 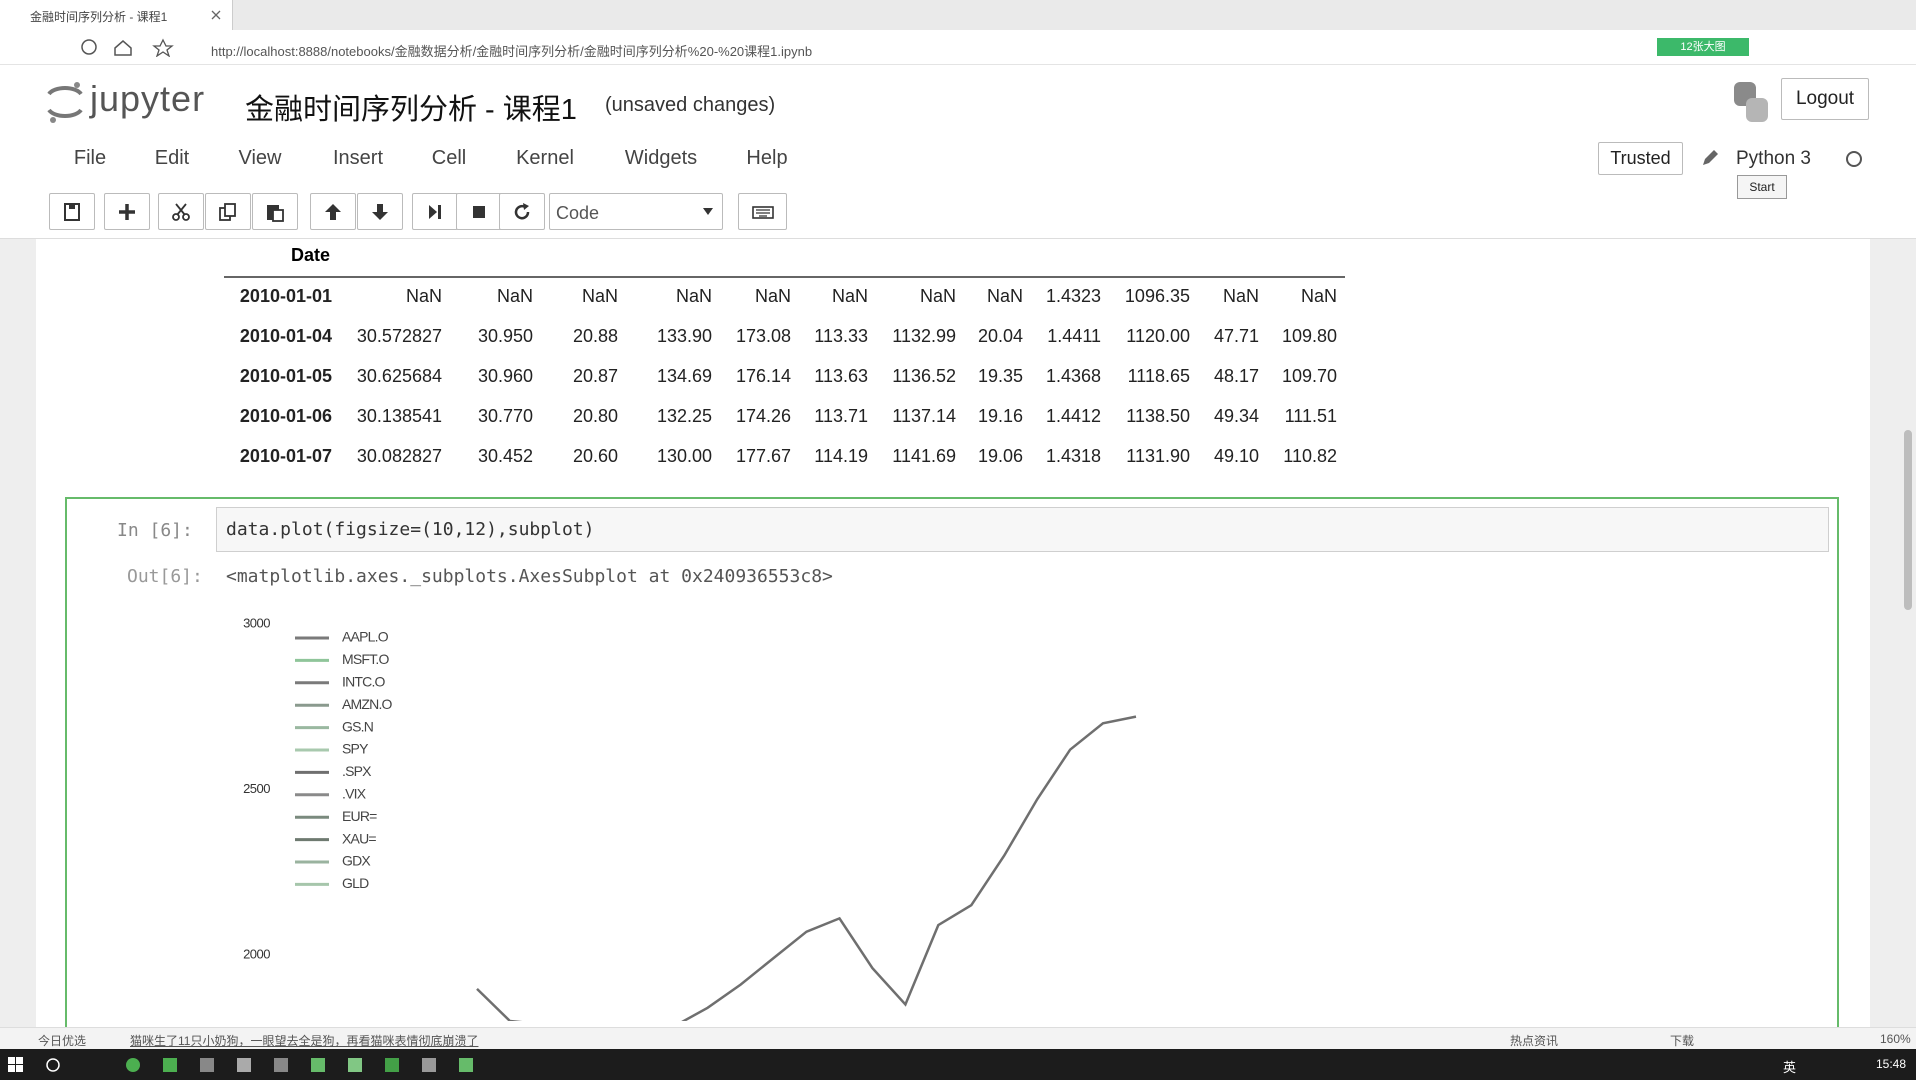 I want to click on legend-label: XAU=, so click(x=359, y=838).